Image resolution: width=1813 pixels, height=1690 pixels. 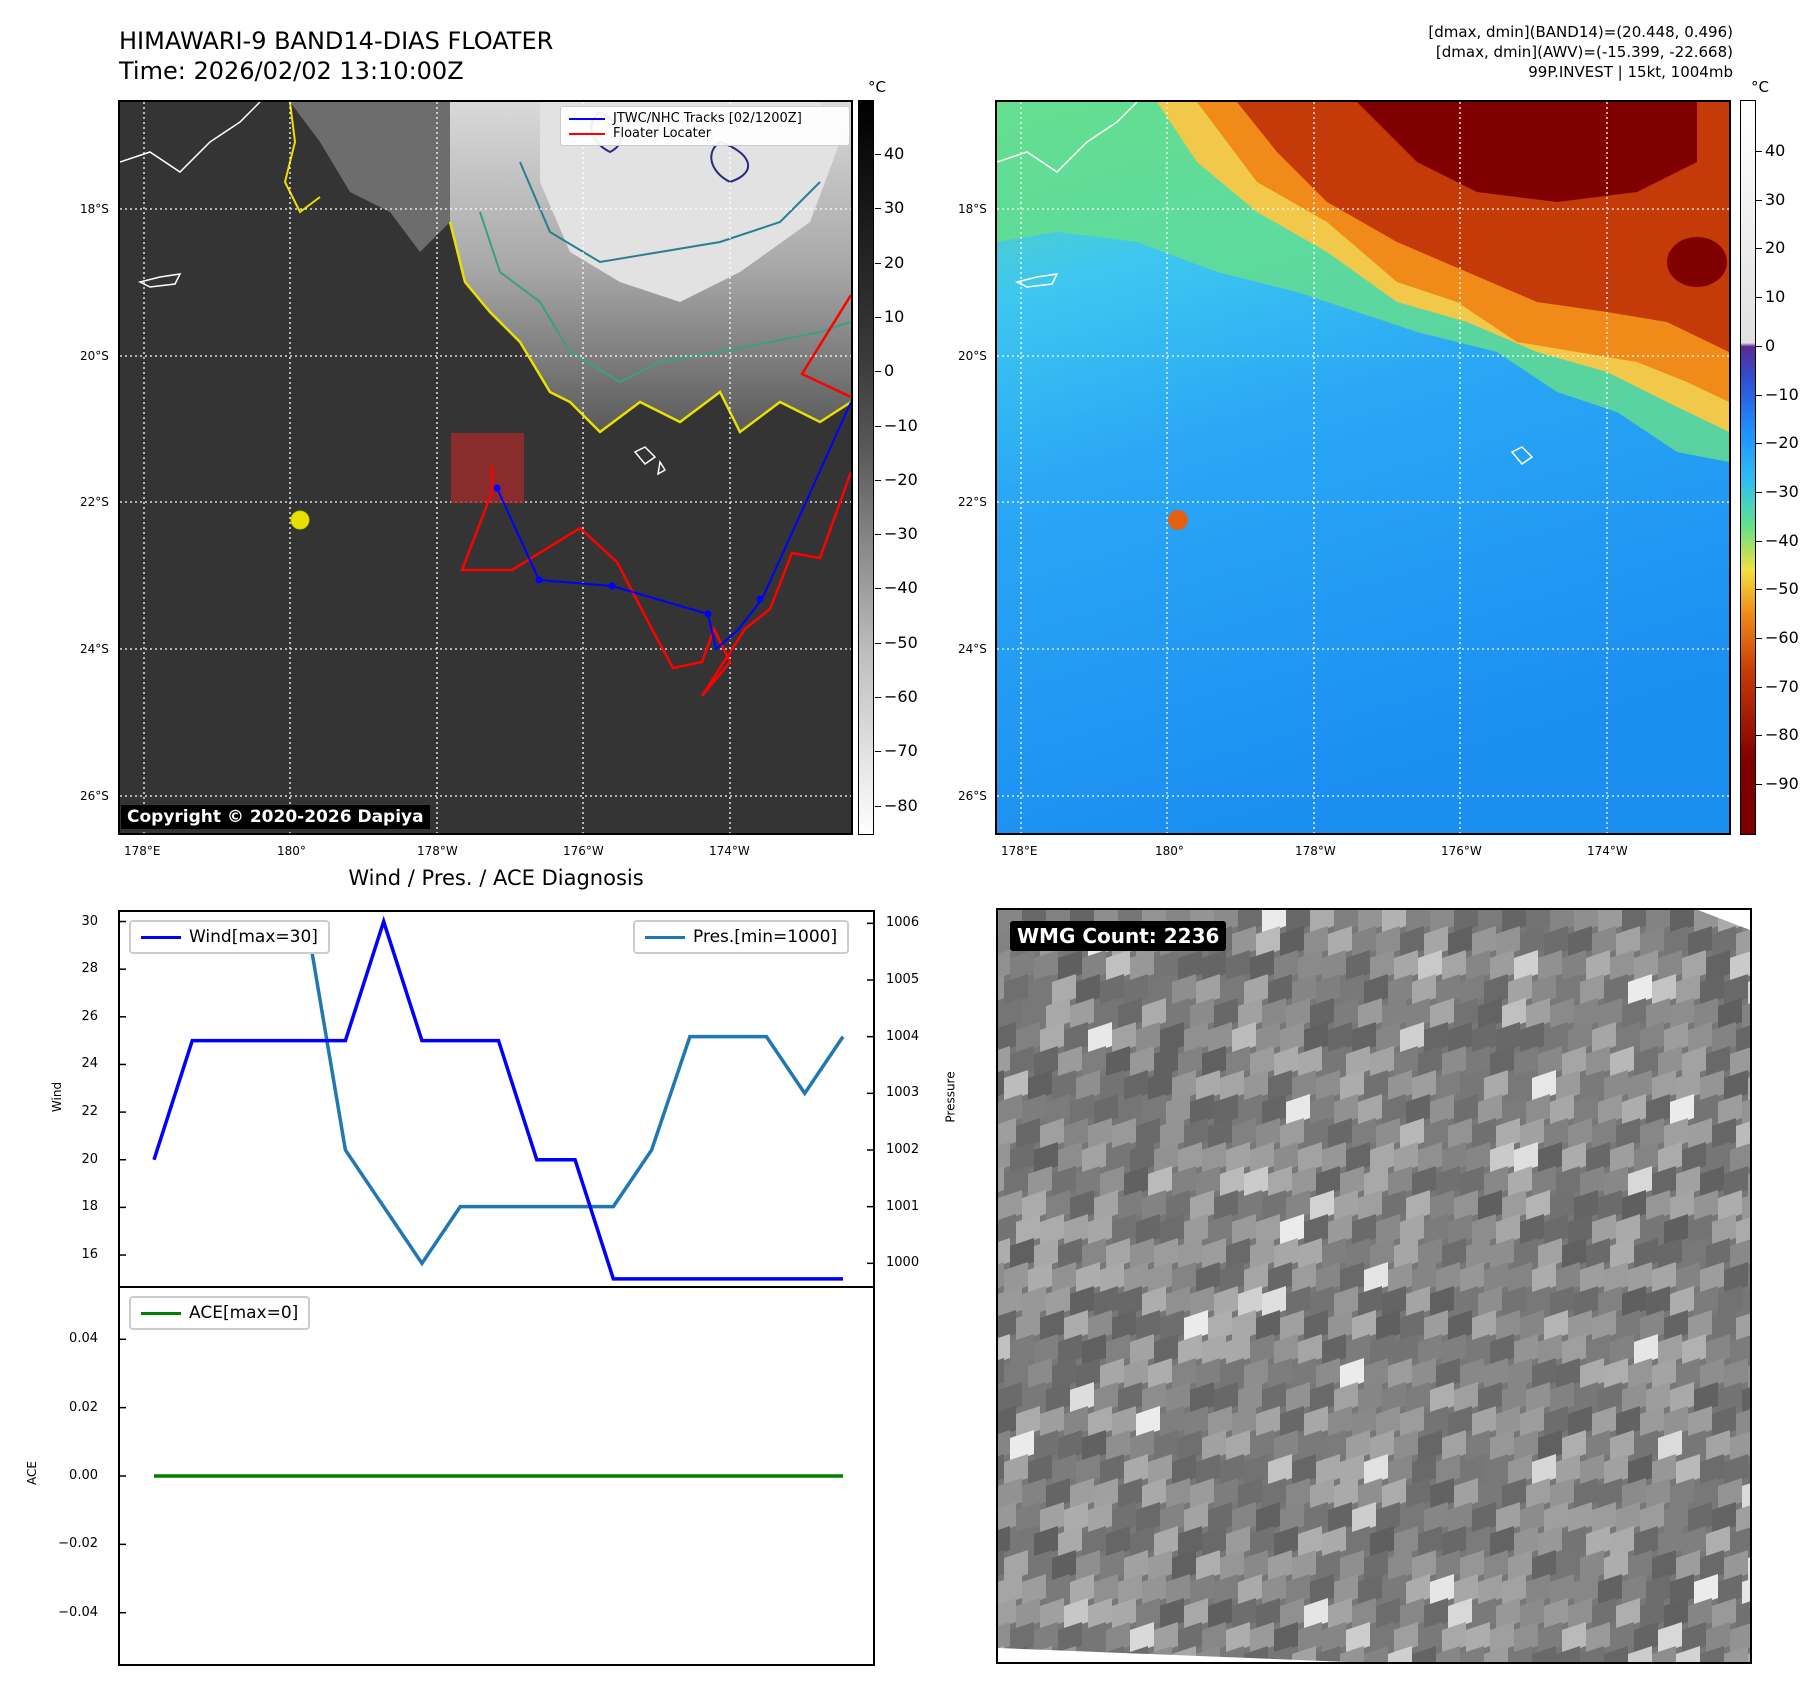 What do you see at coordinates (220, 1313) in the screenshot?
I see `ace-legend: ACE[max=0]` at bounding box center [220, 1313].